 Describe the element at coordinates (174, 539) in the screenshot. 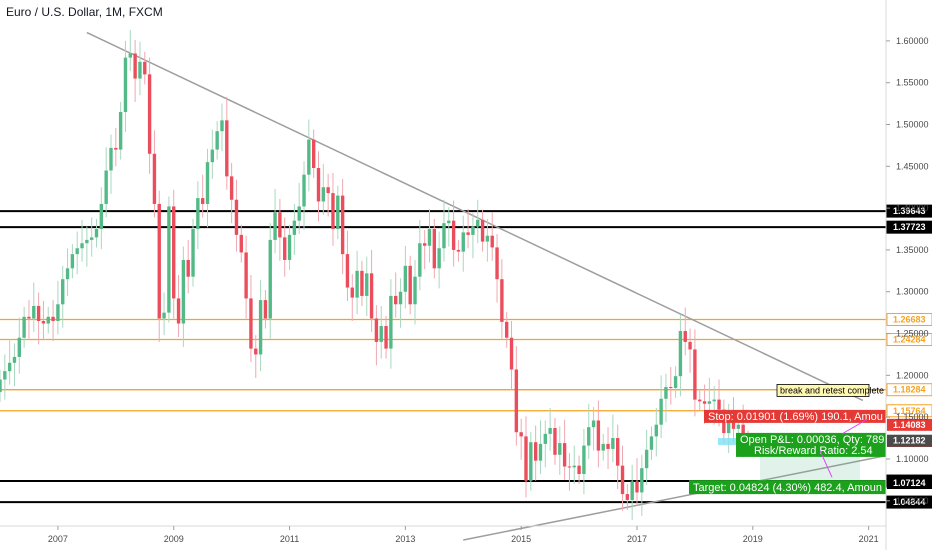

I see `x-tick-label: 2009` at that location.